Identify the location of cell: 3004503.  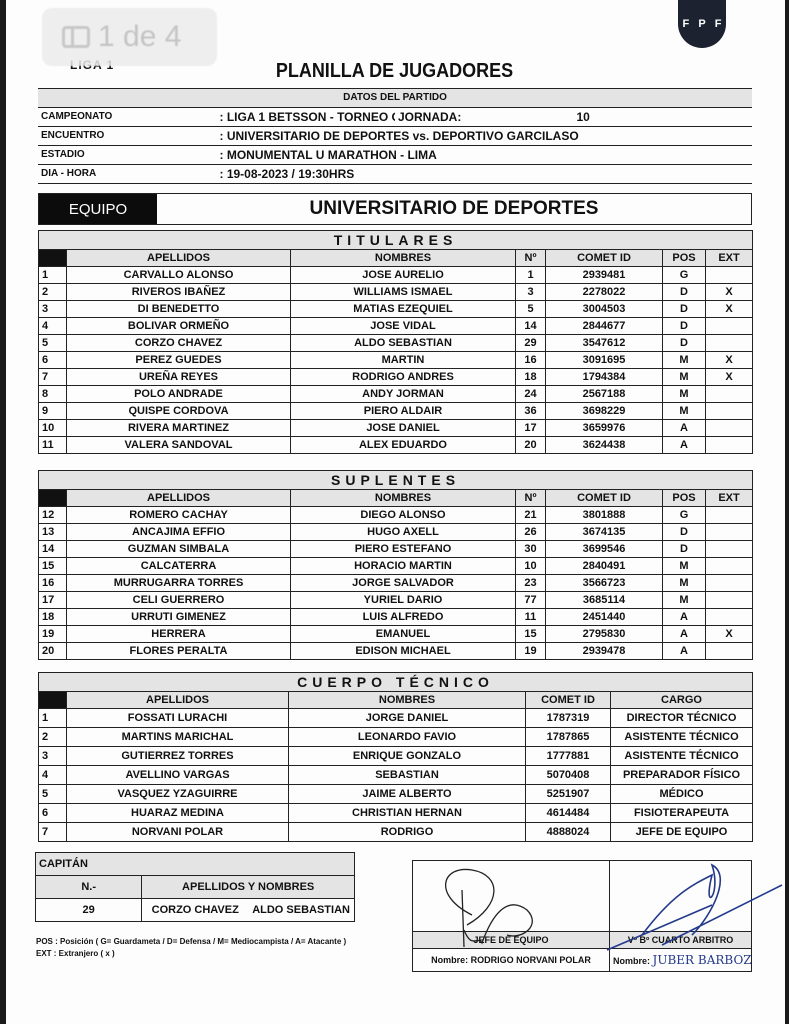
(604, 309).